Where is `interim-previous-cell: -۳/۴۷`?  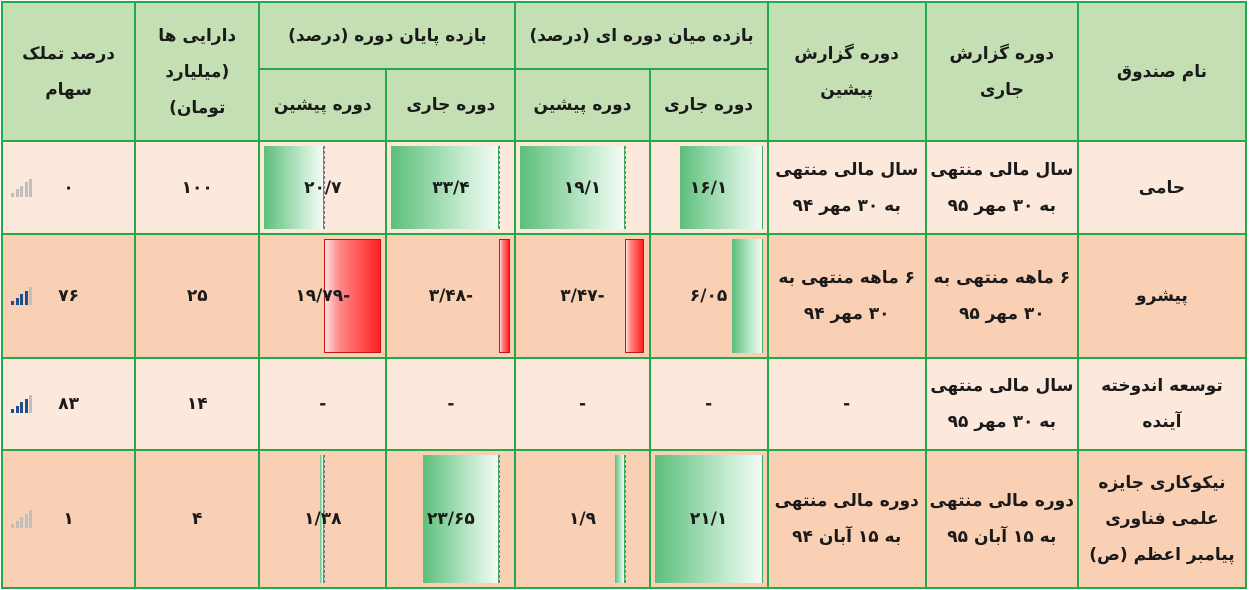 interim-previous-cell: -۳/۴۷ is located at coordinates (582, 296).